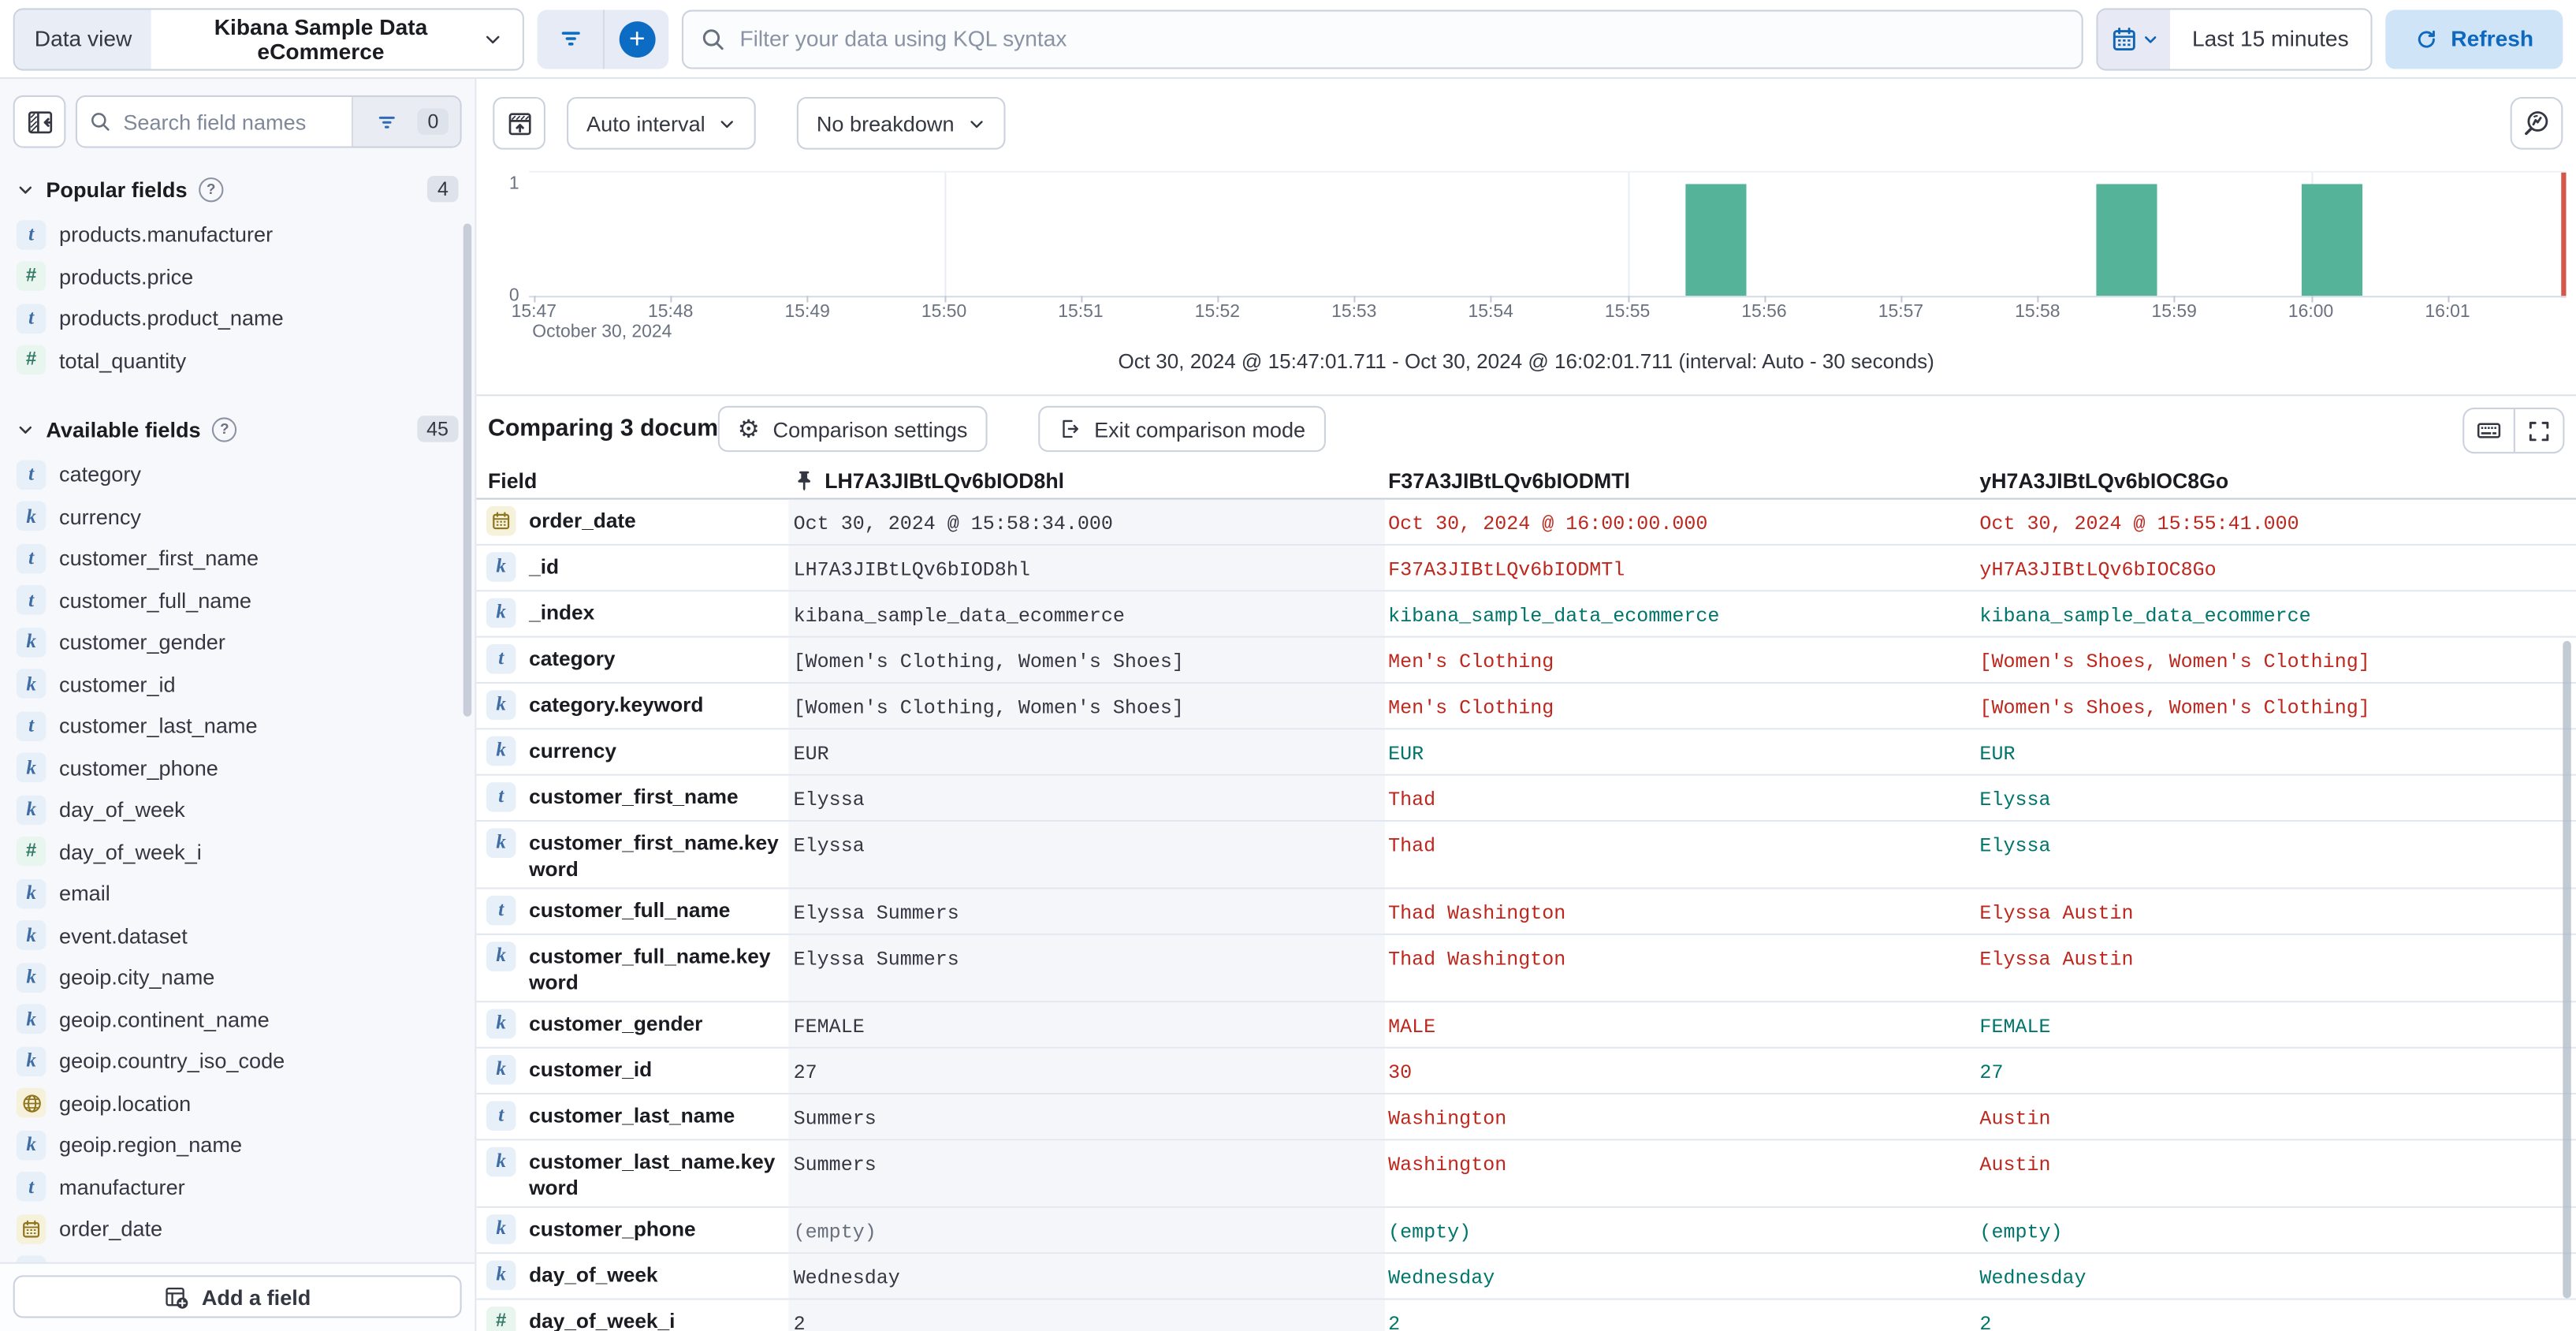 The image size is (2576, 1331). I want to click on sidebar-footer: Add a field, so click(237, 1296).